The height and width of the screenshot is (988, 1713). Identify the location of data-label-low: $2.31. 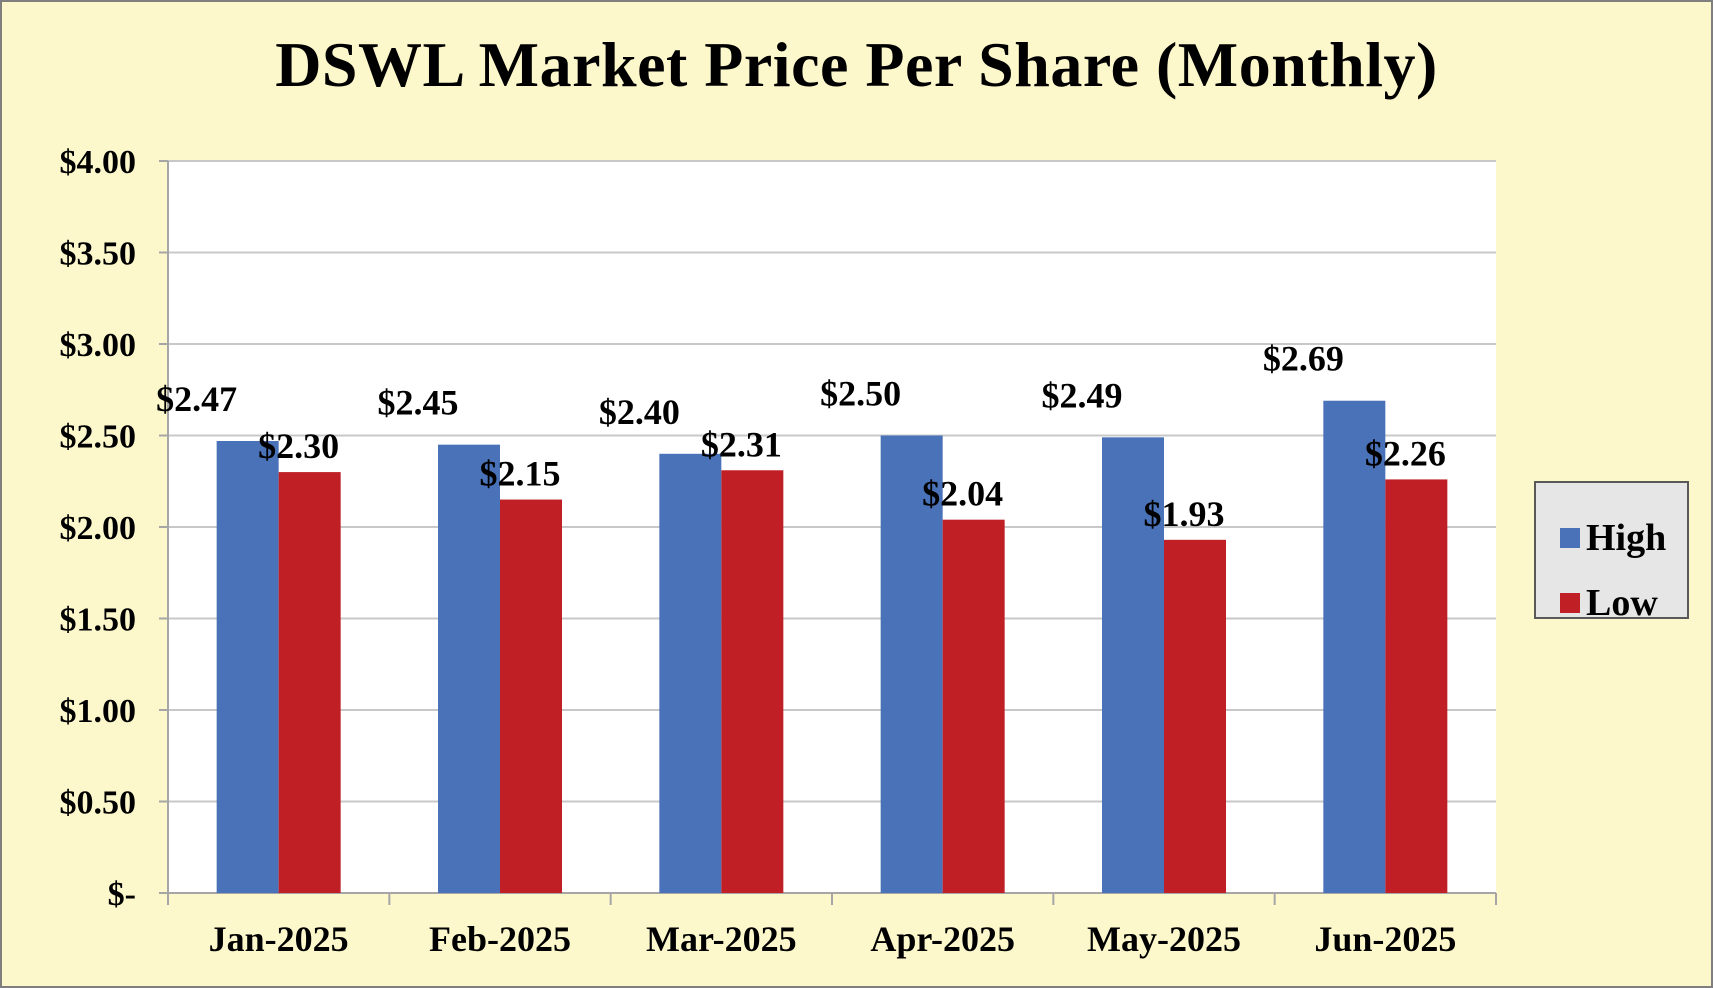
(741, 444).